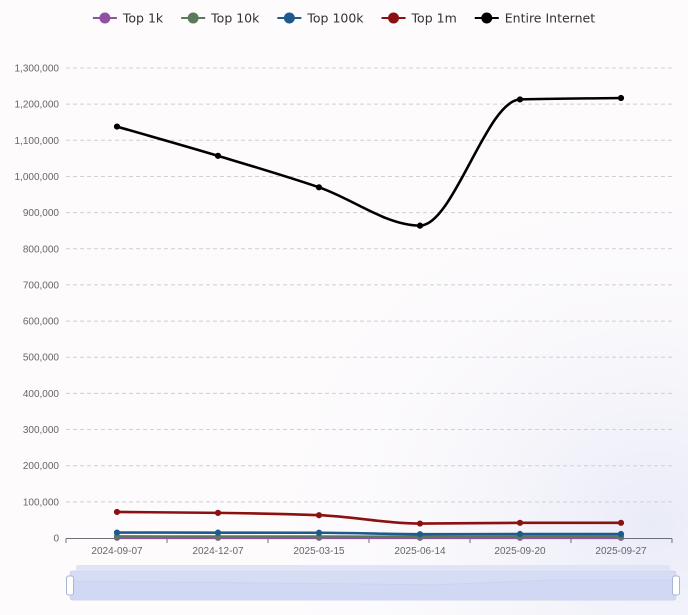 The image size is (688, 615). Describe the element at coordinates (218, 551) in the screenshot. I see `x-tick-label: 2024-12-07` at that location.